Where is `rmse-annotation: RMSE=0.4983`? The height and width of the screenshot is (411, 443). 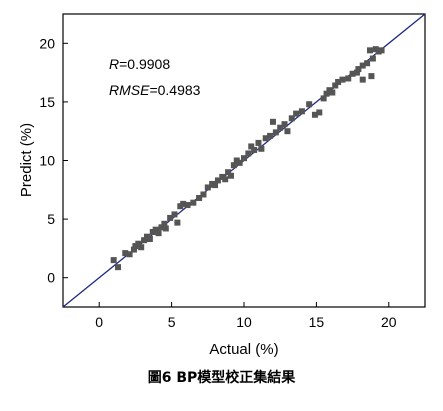
rmse-annotation: RMSE=0.4983 is located at coordinates (155, 90).